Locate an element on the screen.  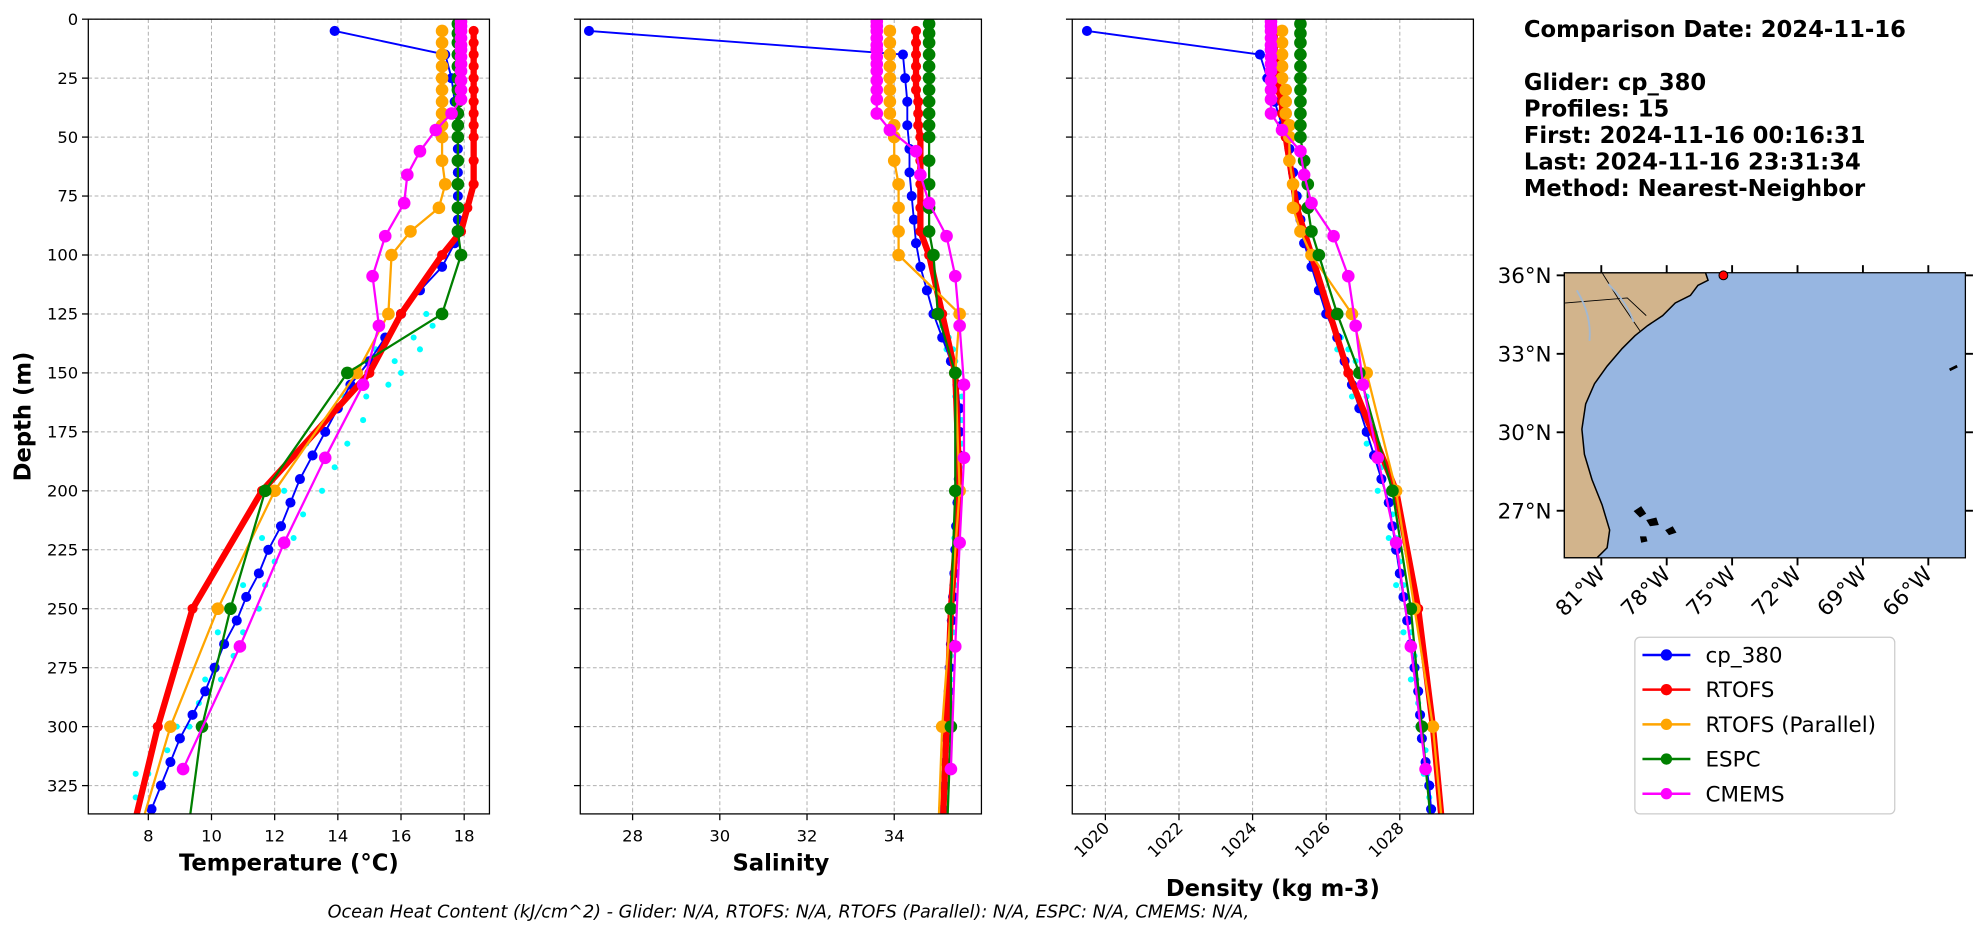
y-tick-label: 325 is located at coordinates (62, 785).